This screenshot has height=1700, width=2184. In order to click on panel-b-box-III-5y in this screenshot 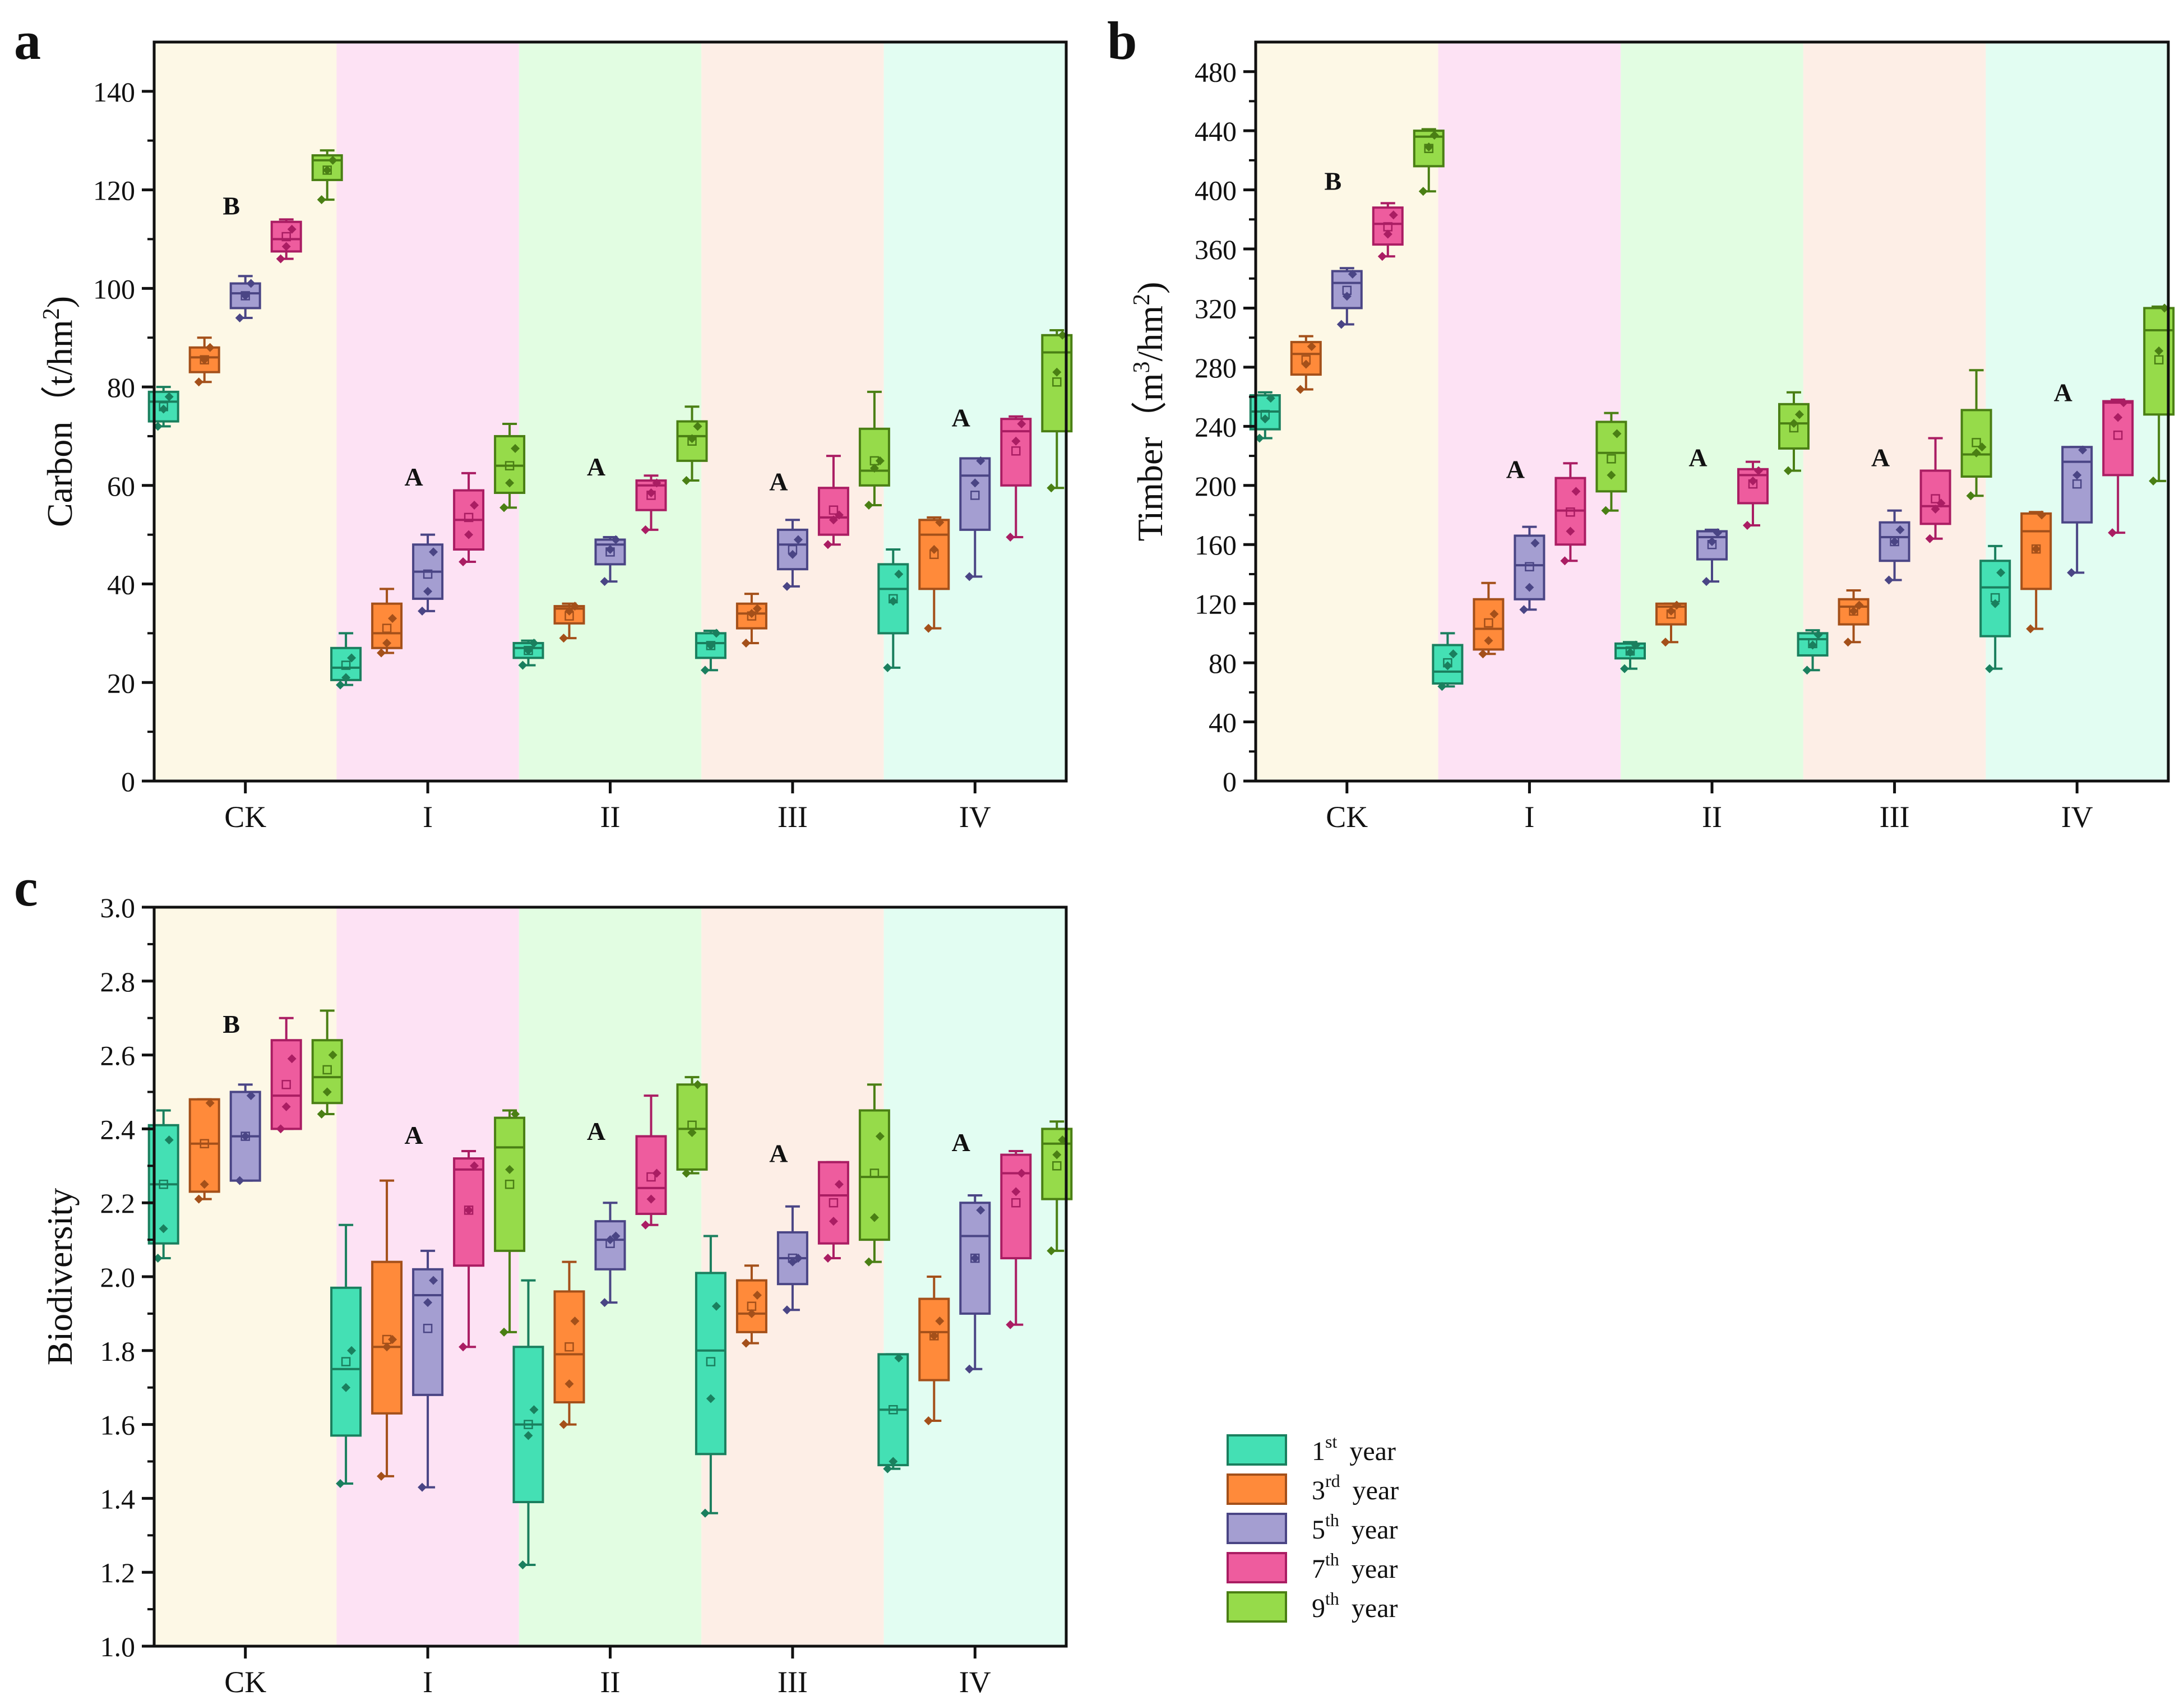, I will do `click(1894, 547)`.